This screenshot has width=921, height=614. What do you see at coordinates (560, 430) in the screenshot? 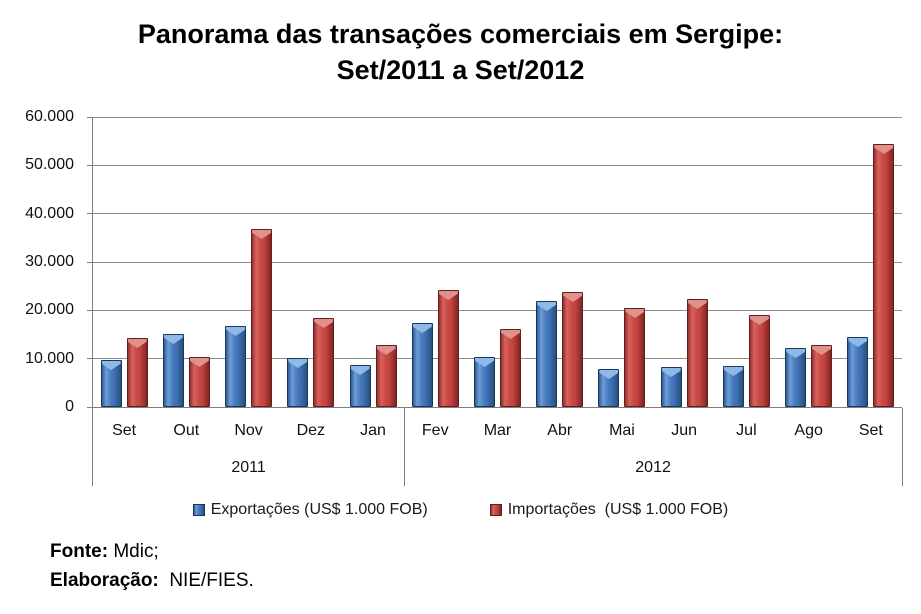
I see `month-label-abr-7: Abr` at bounding box center [560, 430].